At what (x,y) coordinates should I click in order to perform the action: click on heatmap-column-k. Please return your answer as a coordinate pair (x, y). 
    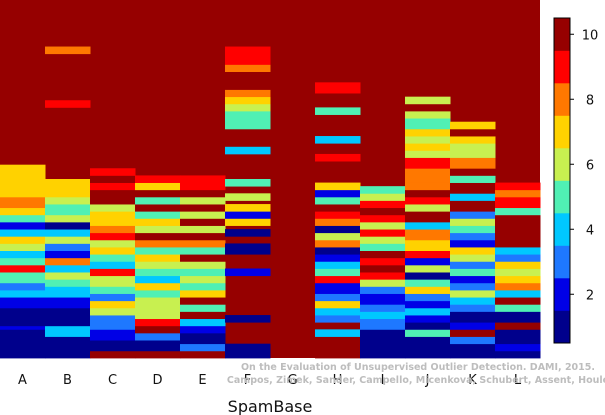
    Looking at the image, I should click on (473, 240).